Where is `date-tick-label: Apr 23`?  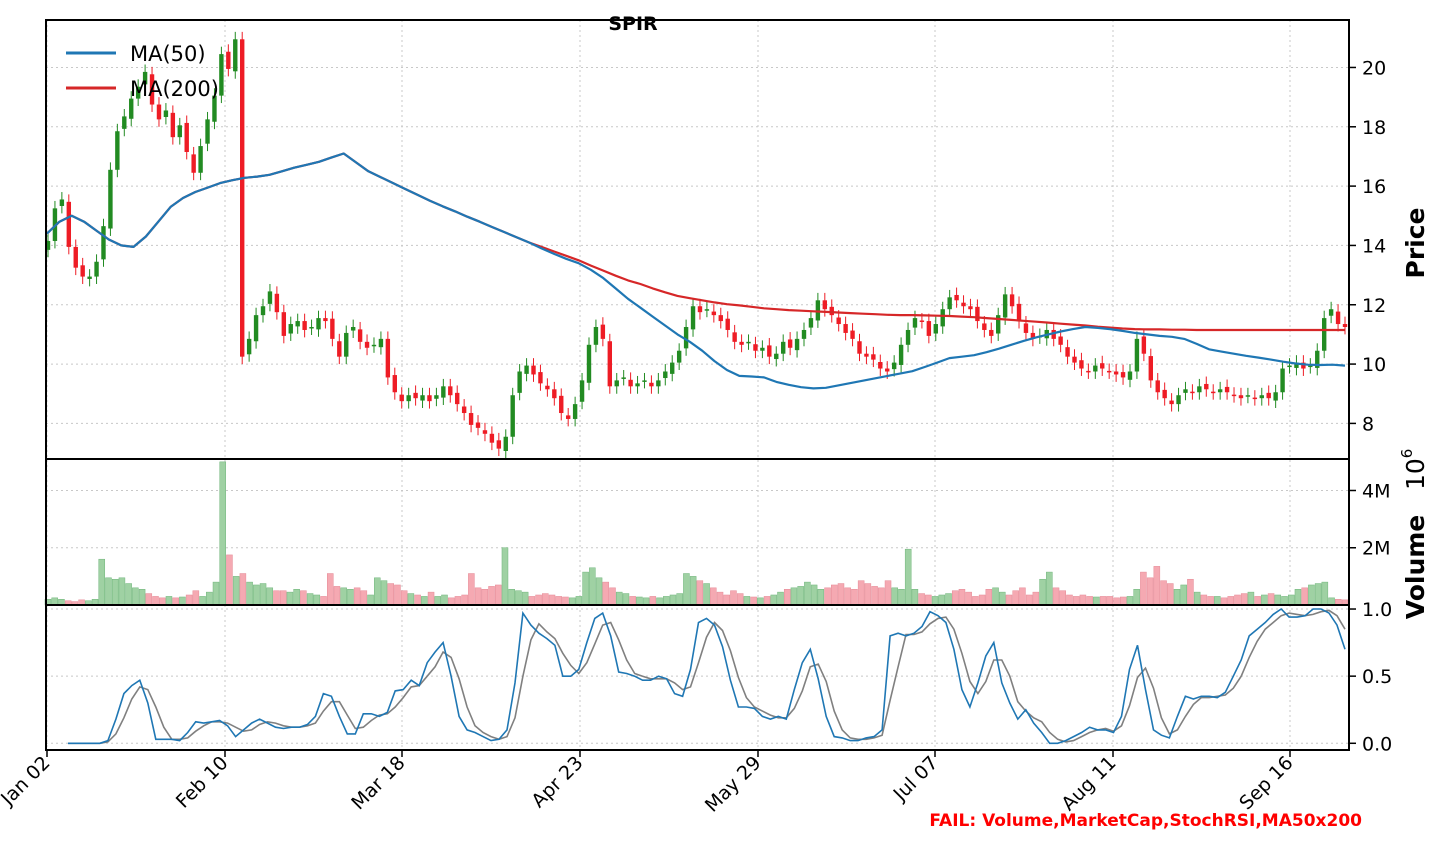
date-tick-label: Apr 23 is located at coordinates (557, 782).